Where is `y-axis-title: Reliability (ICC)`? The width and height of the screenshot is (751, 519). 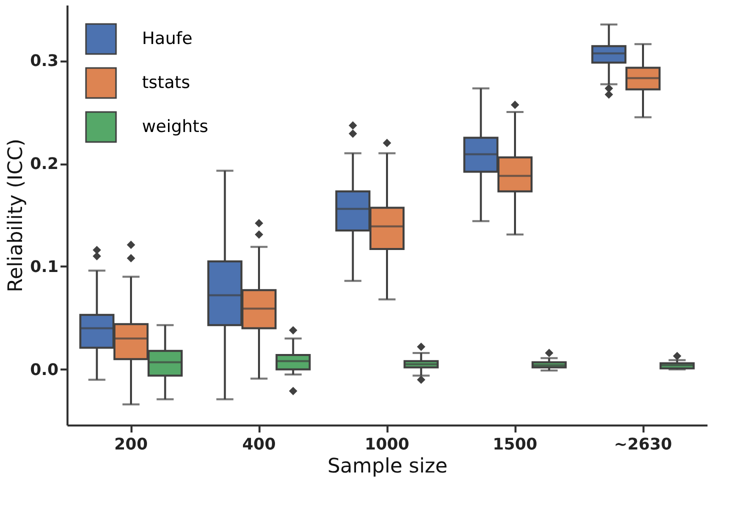 y-axis-title: Reliability (ICC) is located at coordinates (15, 215).